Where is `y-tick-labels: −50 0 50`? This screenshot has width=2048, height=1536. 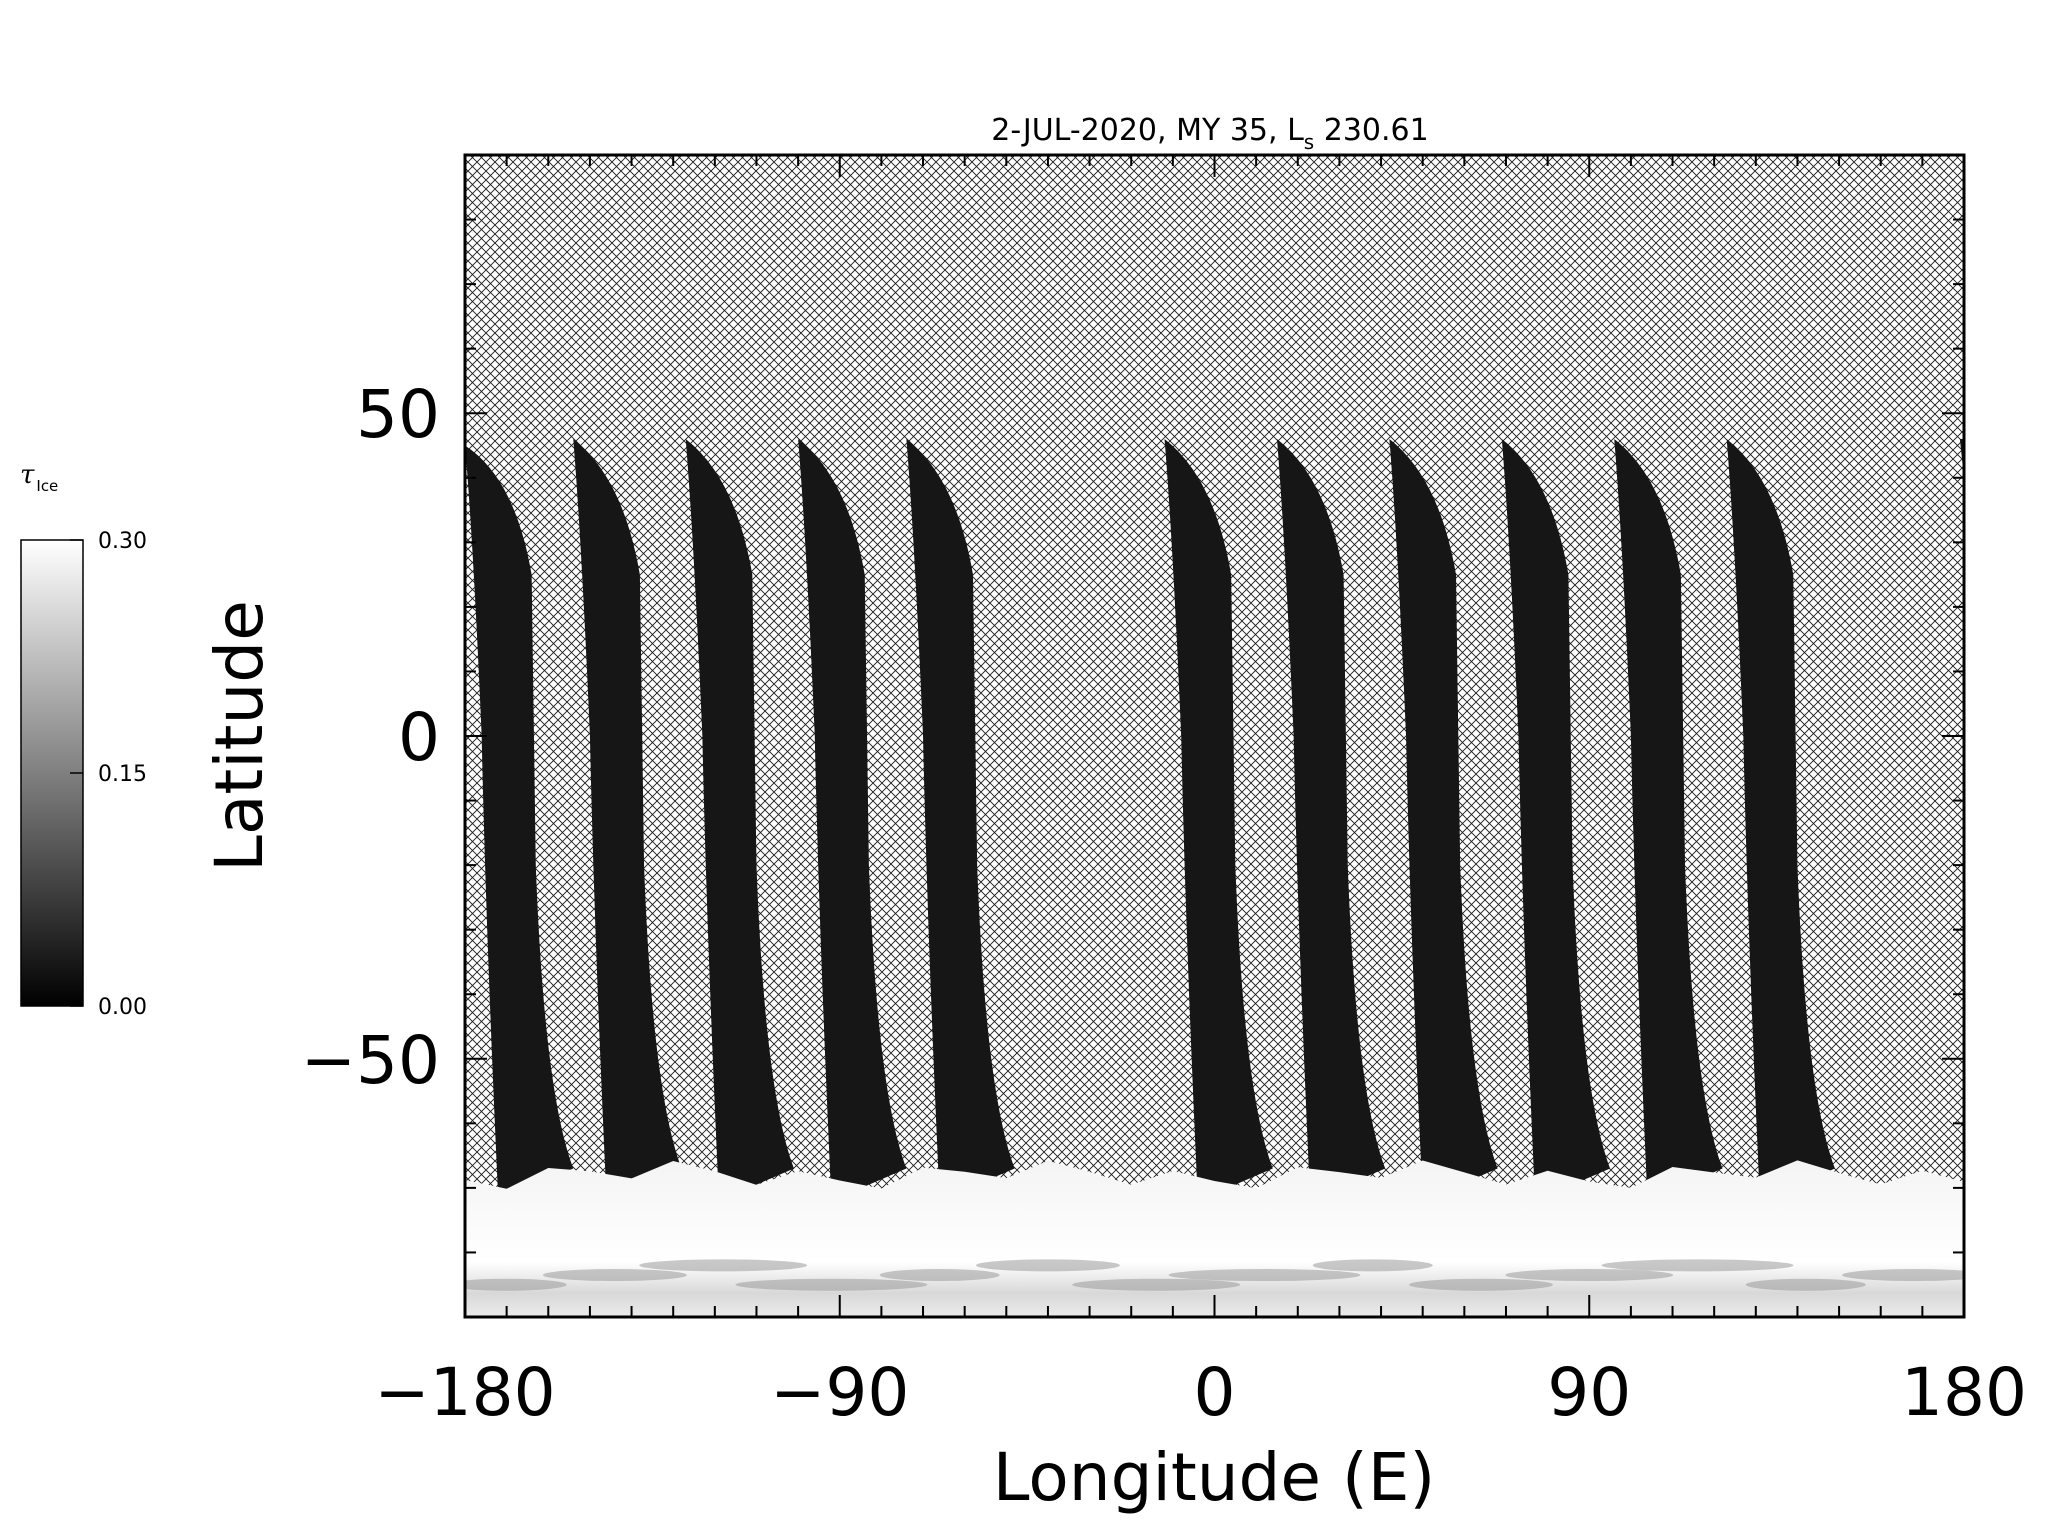
y-tick-labels: −50 0 50 is located at coordinates (370, 737).